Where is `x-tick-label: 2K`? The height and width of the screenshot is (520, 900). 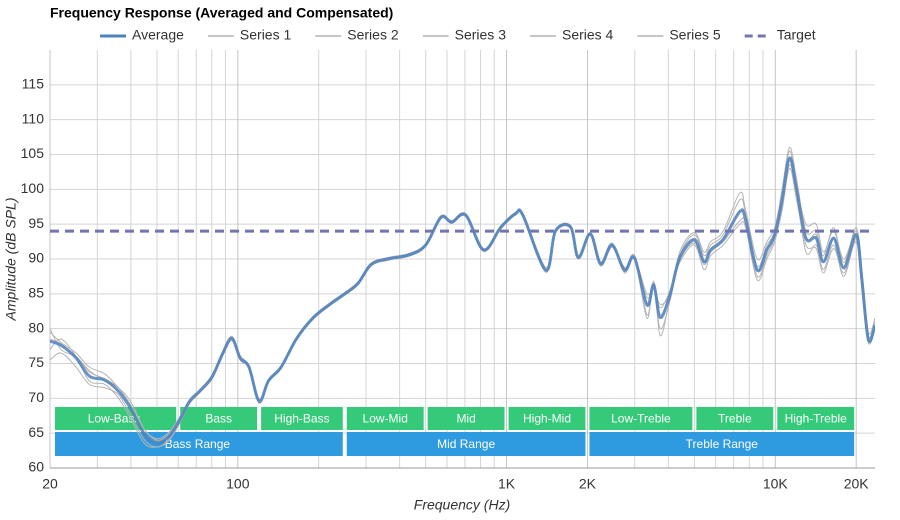
x-tick-label: 2K is located at coordinates (588, 484).